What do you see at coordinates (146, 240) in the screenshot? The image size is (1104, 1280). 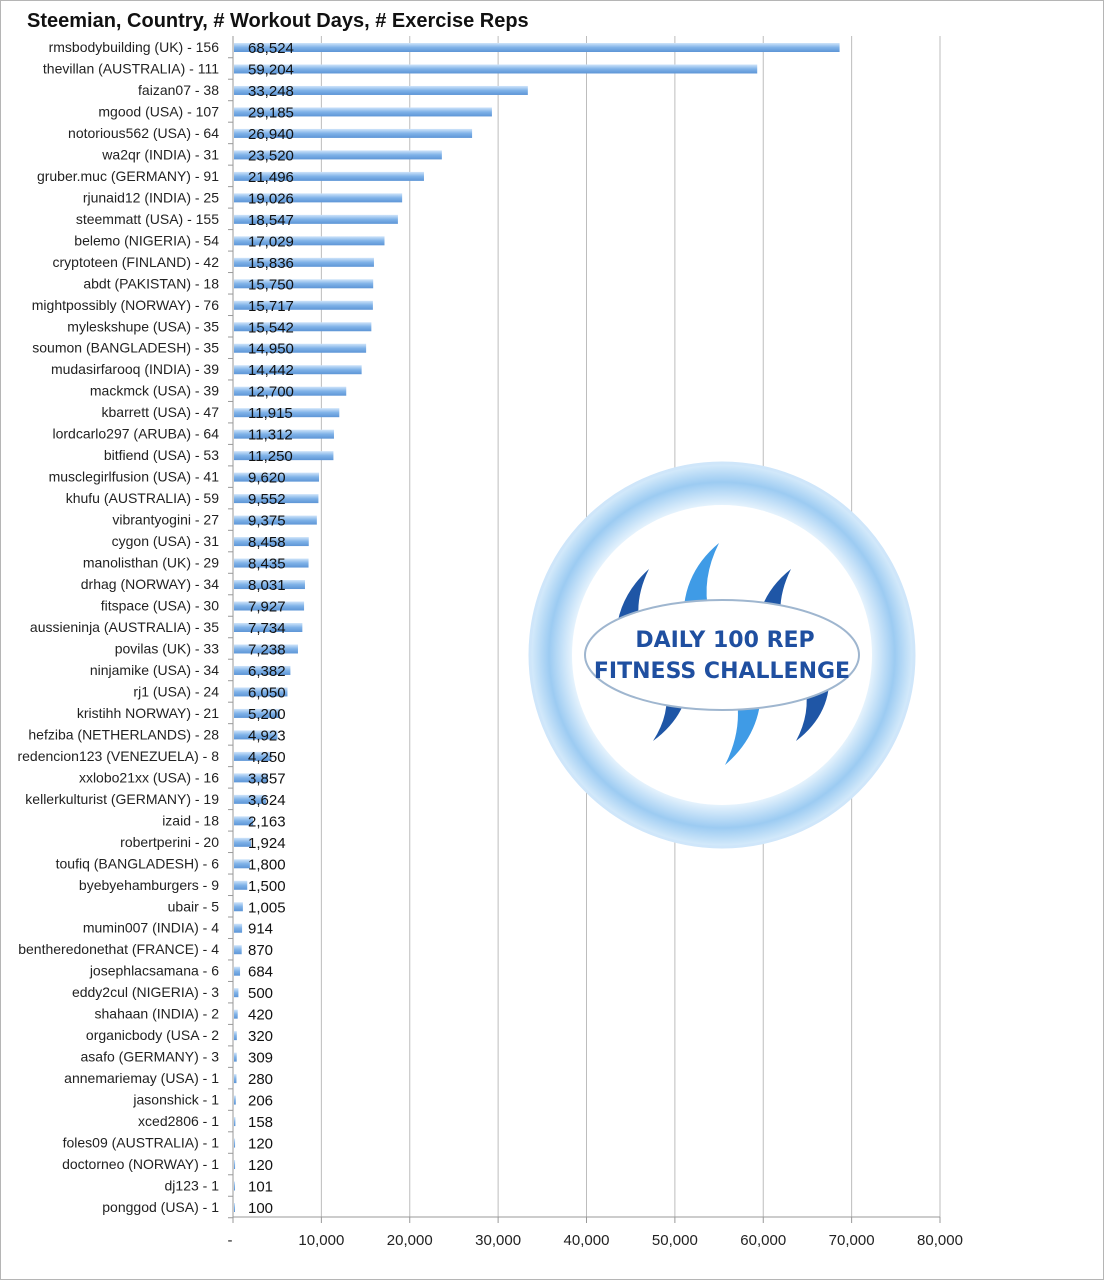 I see `category-label: belemo (NIGERIA) - 54` at bounding box center [146, 240].